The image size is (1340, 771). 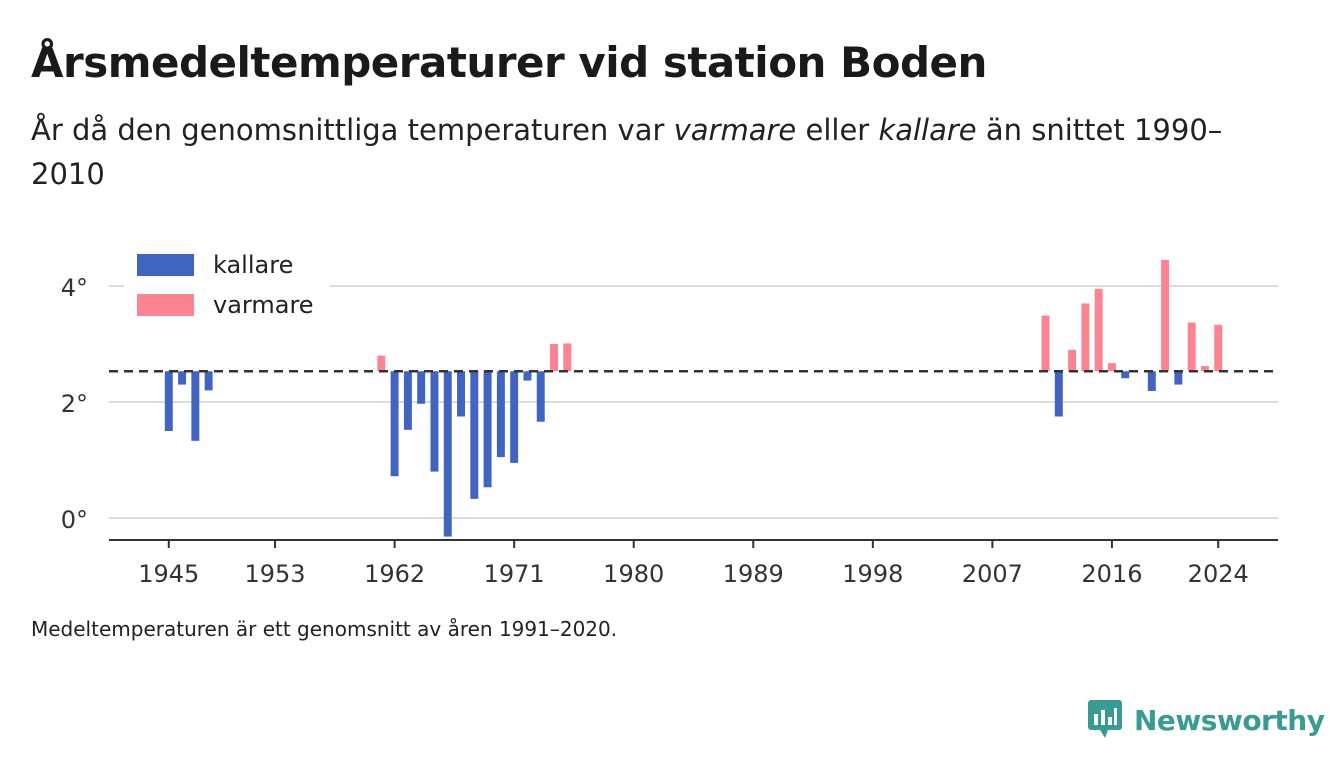 I want to click on bar-varmare-2022, so click(x=1191, y=347).